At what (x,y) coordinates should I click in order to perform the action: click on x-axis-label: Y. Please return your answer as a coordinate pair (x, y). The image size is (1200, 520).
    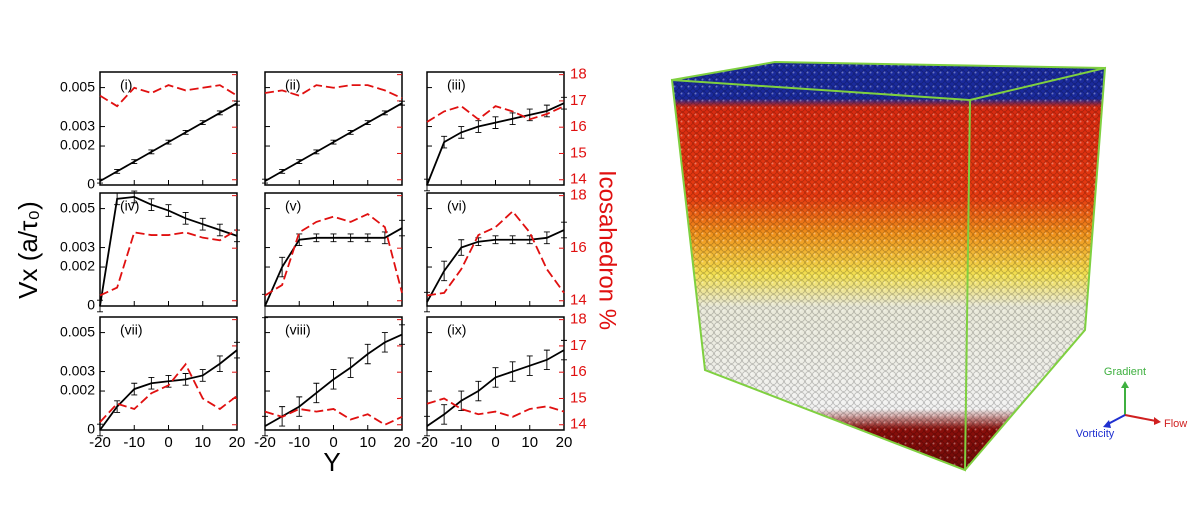
    Looking at the image, I should click on (331, 462).